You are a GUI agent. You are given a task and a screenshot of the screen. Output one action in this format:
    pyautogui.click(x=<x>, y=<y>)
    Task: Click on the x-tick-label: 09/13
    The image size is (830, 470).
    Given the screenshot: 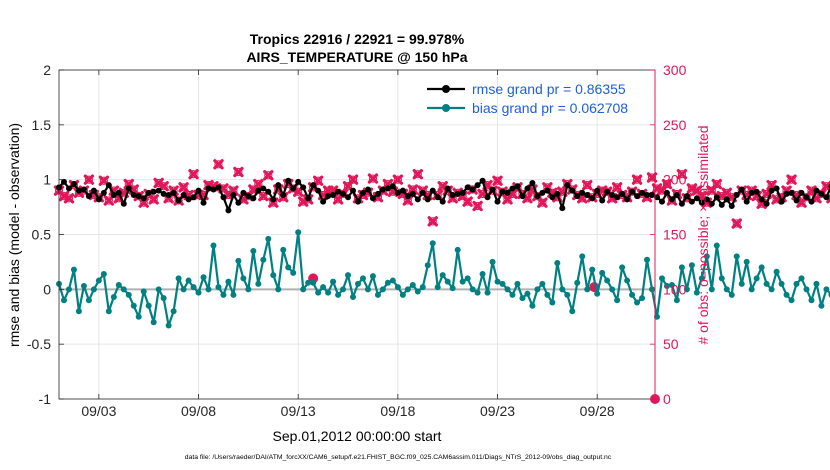 What is the action you would take?
    pyautogui.click(x=298, y=411)
    